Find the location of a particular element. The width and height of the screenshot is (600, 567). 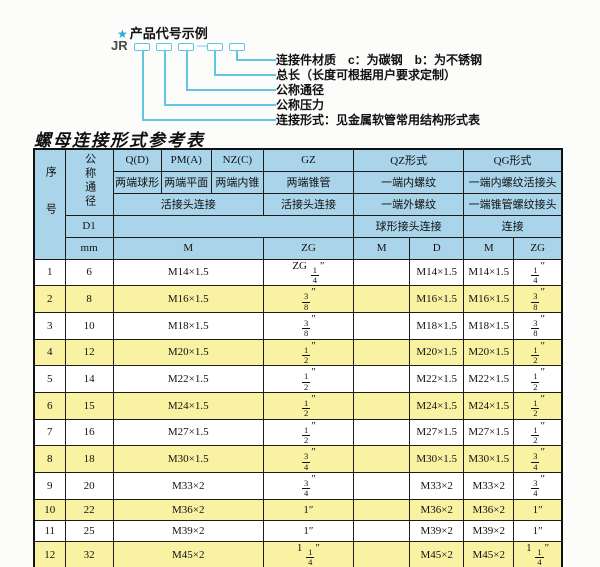

header-qg-desc2: 一端锥管螺纹接头 is located at coordinates (513, 204).